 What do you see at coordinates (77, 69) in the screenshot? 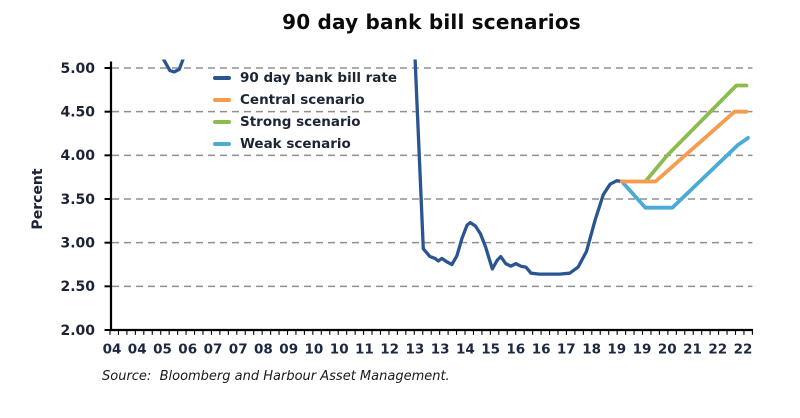
I see `y-tick-label: 5.00` at bounding box center [77, 69].